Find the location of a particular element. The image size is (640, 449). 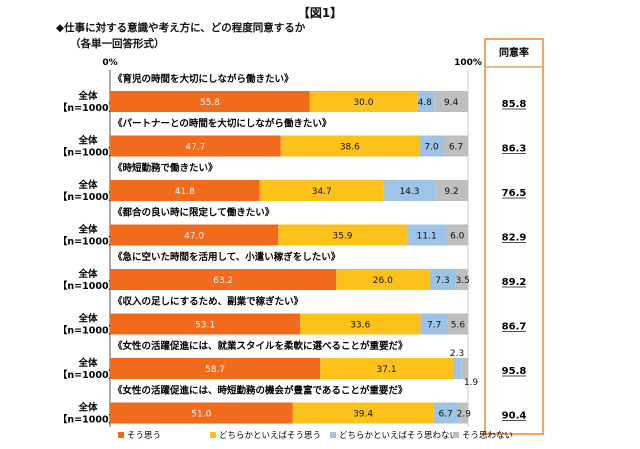

data-label: 35.9 is located at coordinates (342, 237).